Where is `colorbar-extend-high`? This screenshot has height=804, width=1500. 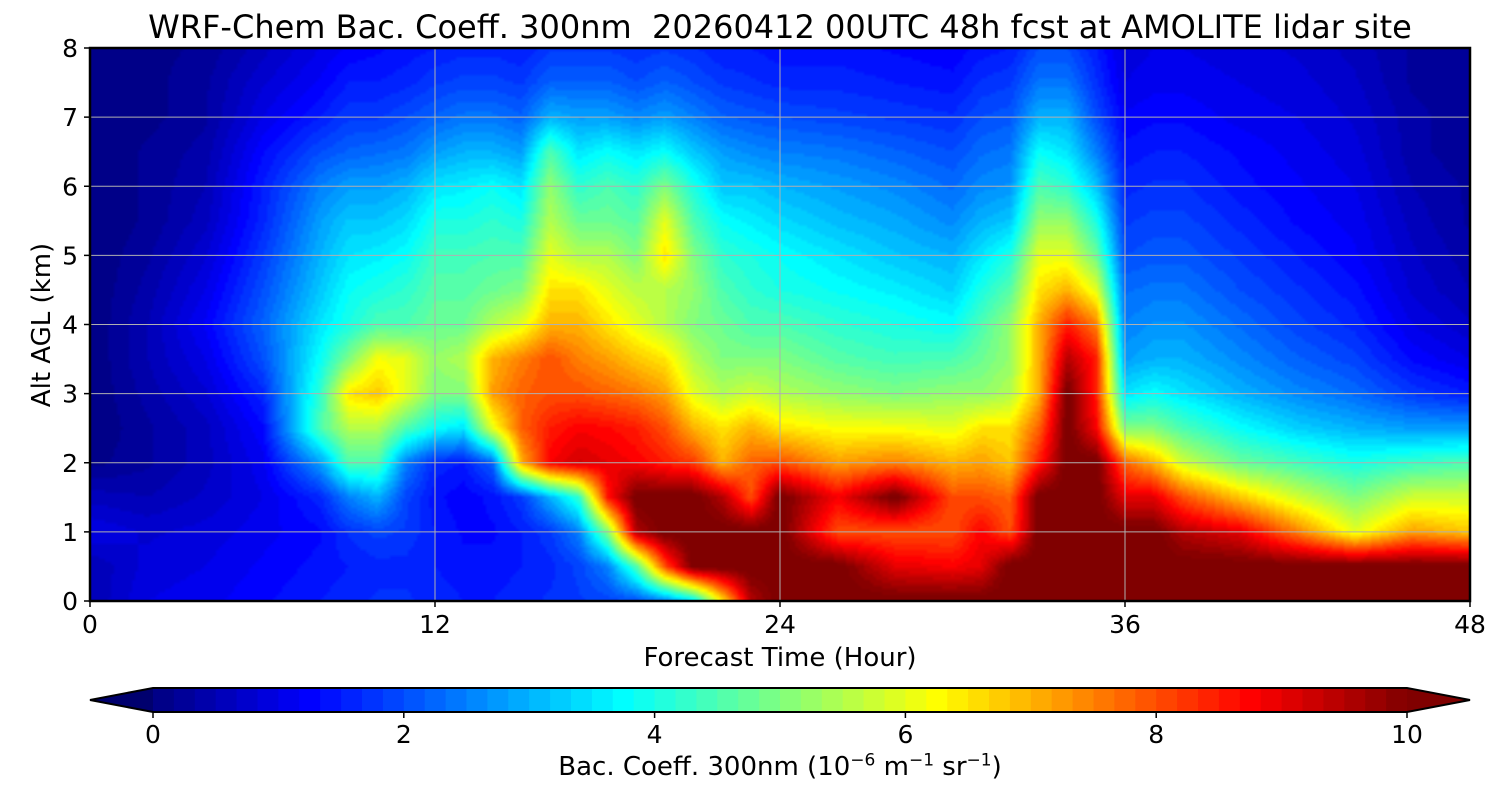
colorbar-extend-high is located at coordinates (1438, 700).